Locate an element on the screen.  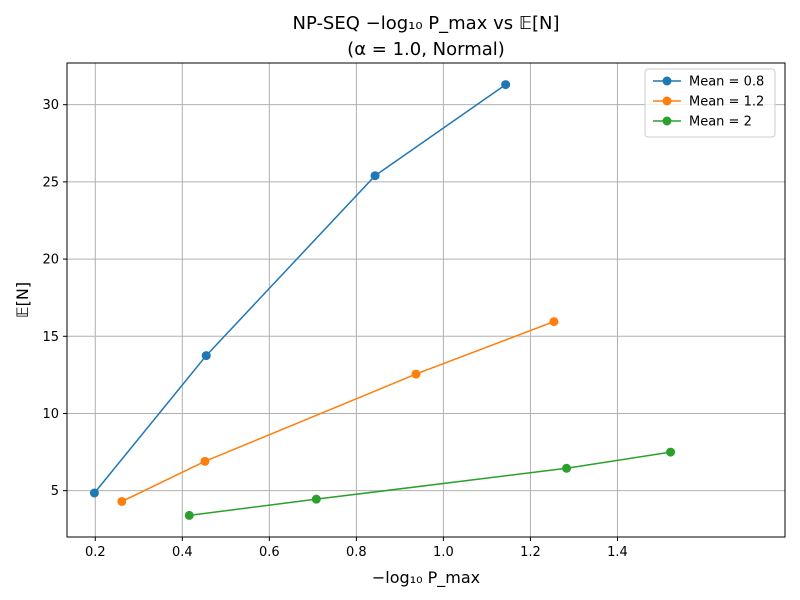
legend-label: Mean = 1.2 is located at coordinates (726, 102).